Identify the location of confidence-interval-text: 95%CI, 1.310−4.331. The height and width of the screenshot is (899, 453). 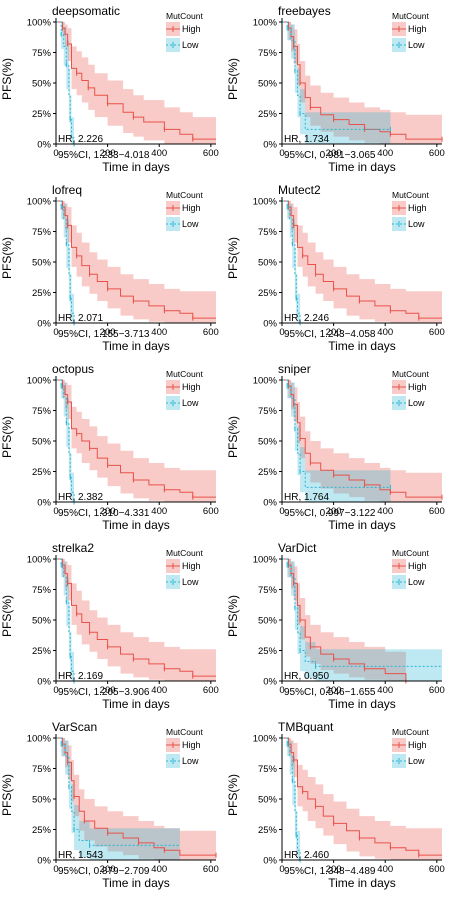
(104, 513).